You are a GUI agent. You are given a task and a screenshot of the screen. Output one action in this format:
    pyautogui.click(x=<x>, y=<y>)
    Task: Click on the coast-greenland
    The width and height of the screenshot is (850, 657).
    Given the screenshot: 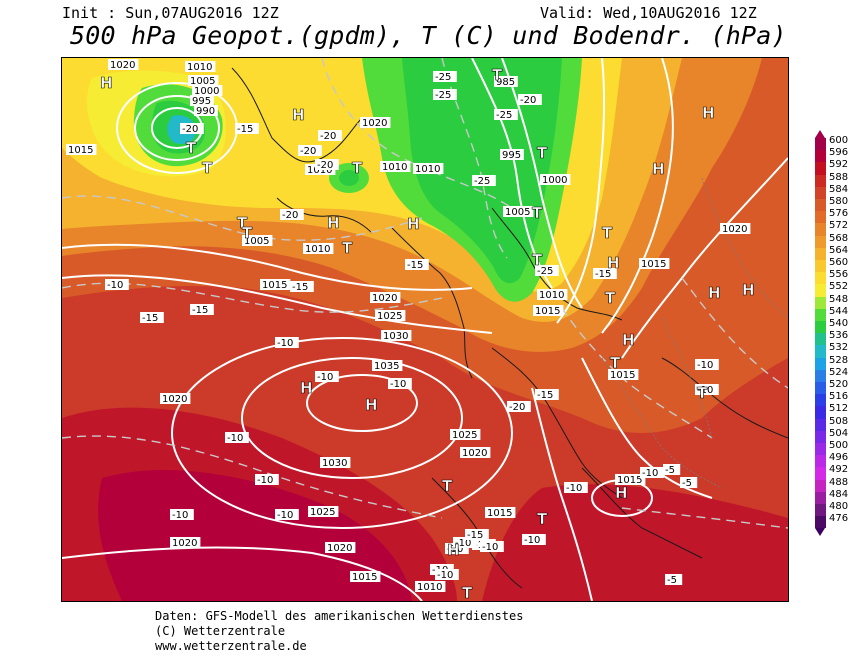 What is the action you would take?
    pyautogui.click(x=297, y=115)
    